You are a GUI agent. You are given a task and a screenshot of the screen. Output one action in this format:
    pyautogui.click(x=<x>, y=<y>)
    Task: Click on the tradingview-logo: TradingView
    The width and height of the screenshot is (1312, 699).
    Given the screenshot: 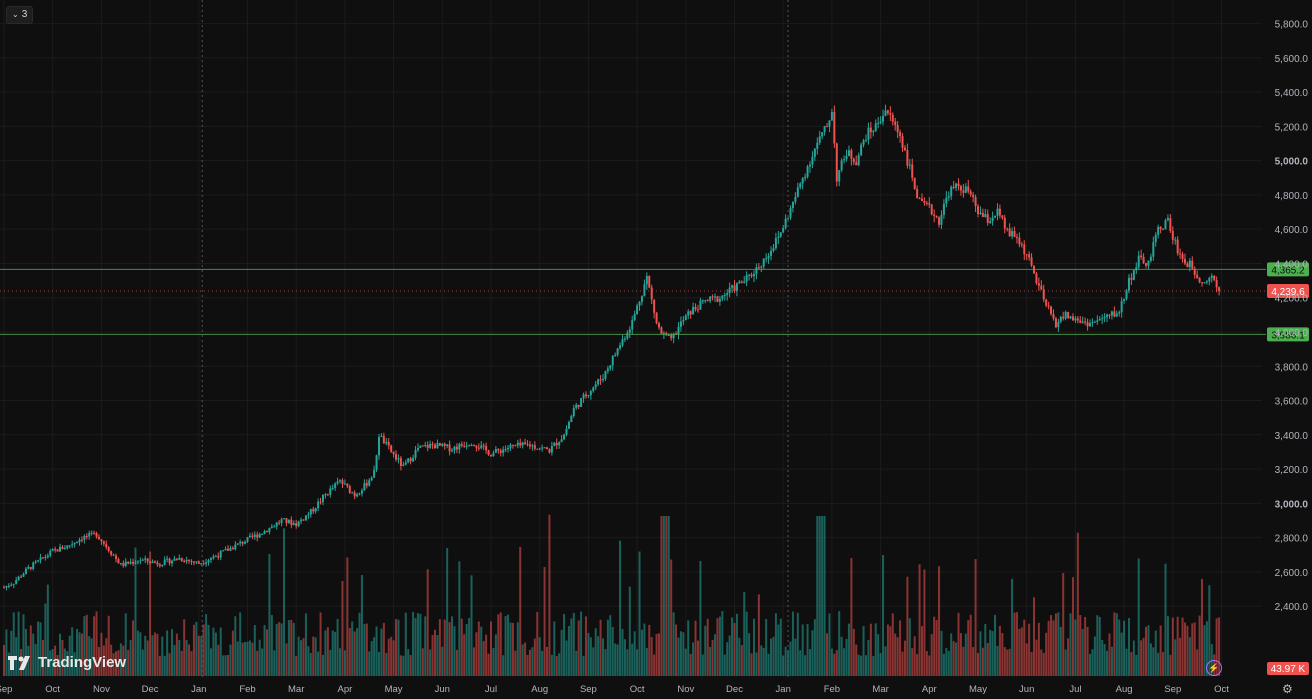 What is the action you would take?
    pyautogui.click(x=67, y=662)
    